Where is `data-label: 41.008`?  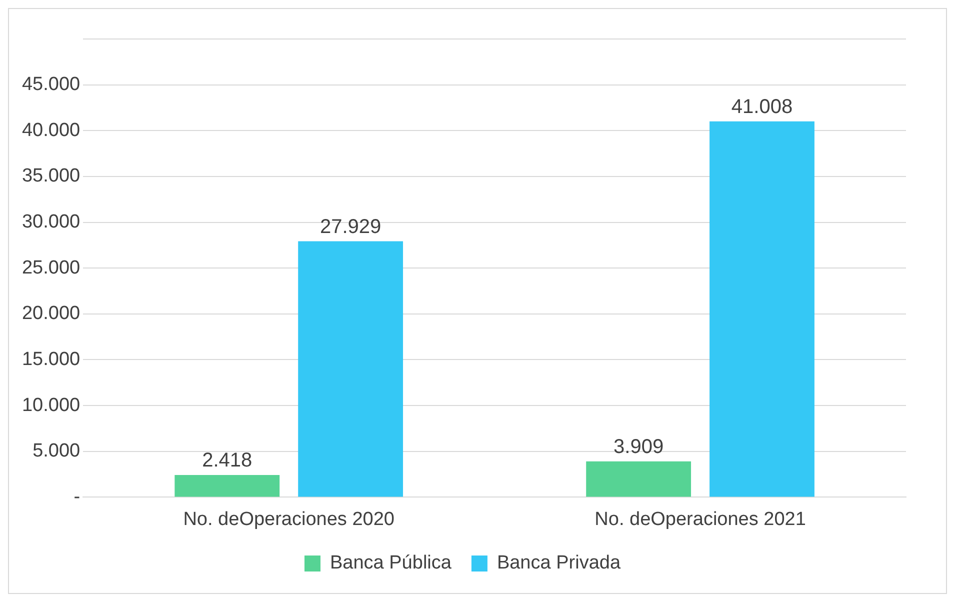
data-label: 41.008 is located at coordinates (762, 107).